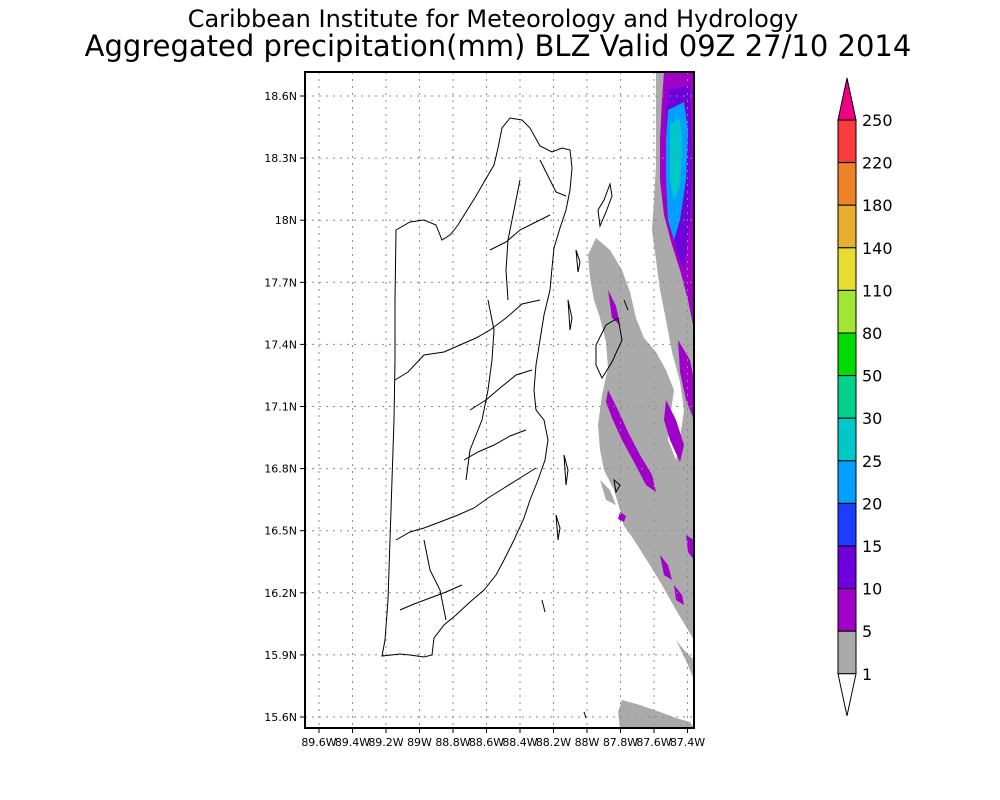  What do you see at coordinates (587, 742) in the screenshot?
I see `lon-tick-label: 88W` at bounding box center [587, 742].